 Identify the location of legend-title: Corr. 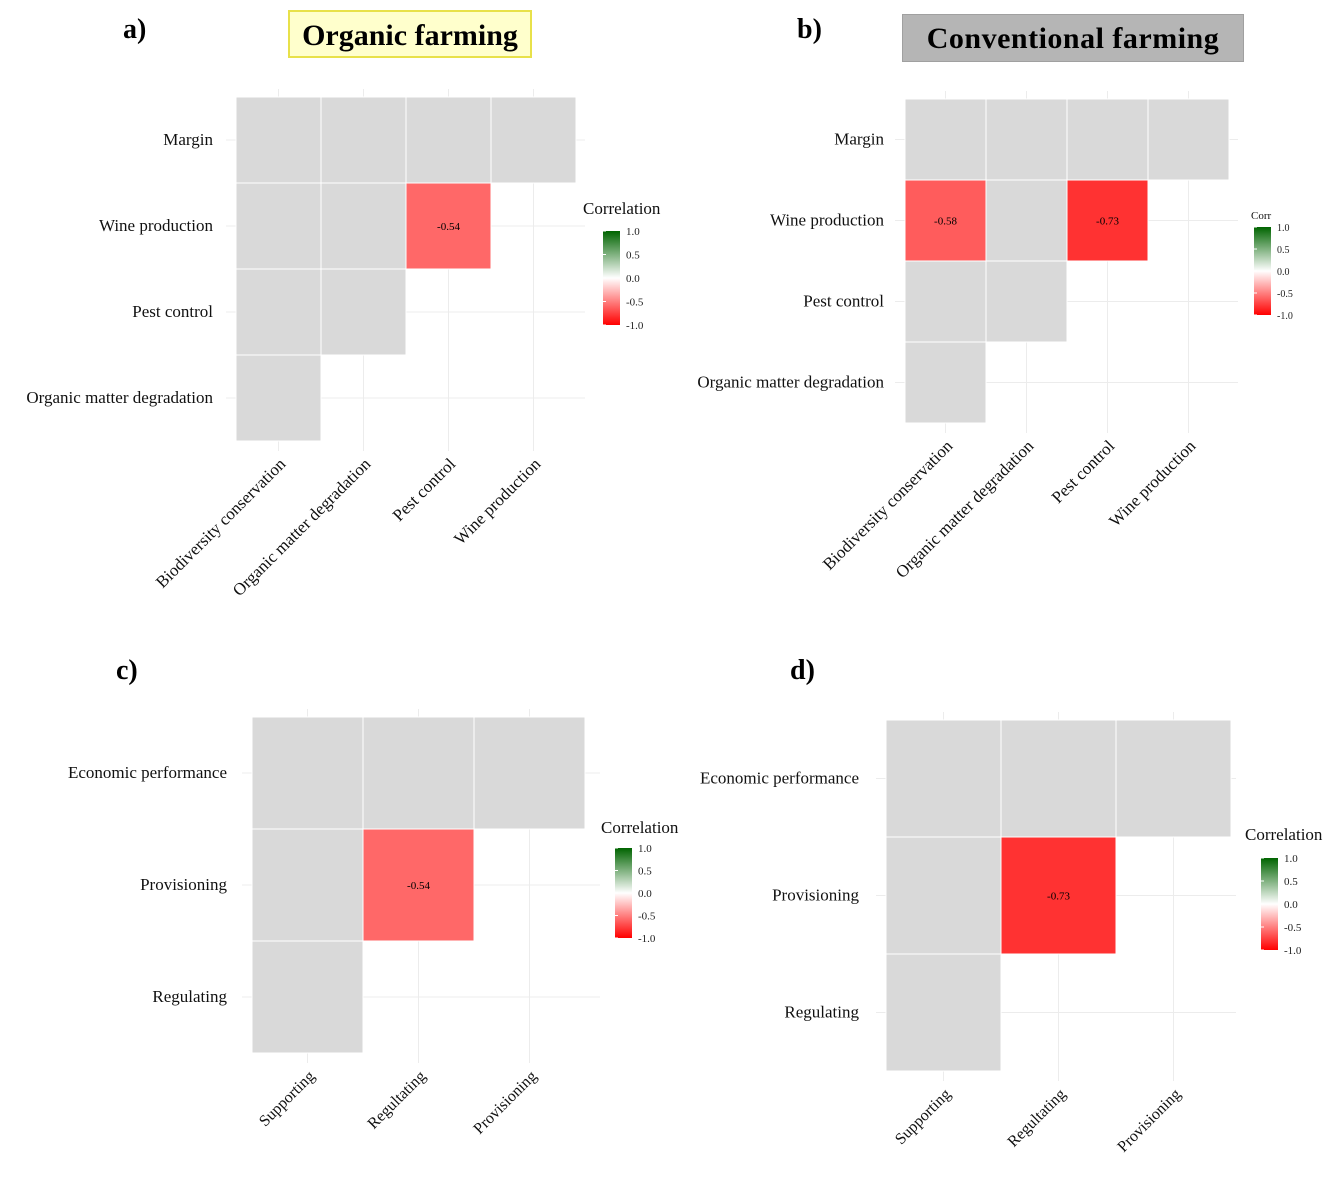
(1261, 216).